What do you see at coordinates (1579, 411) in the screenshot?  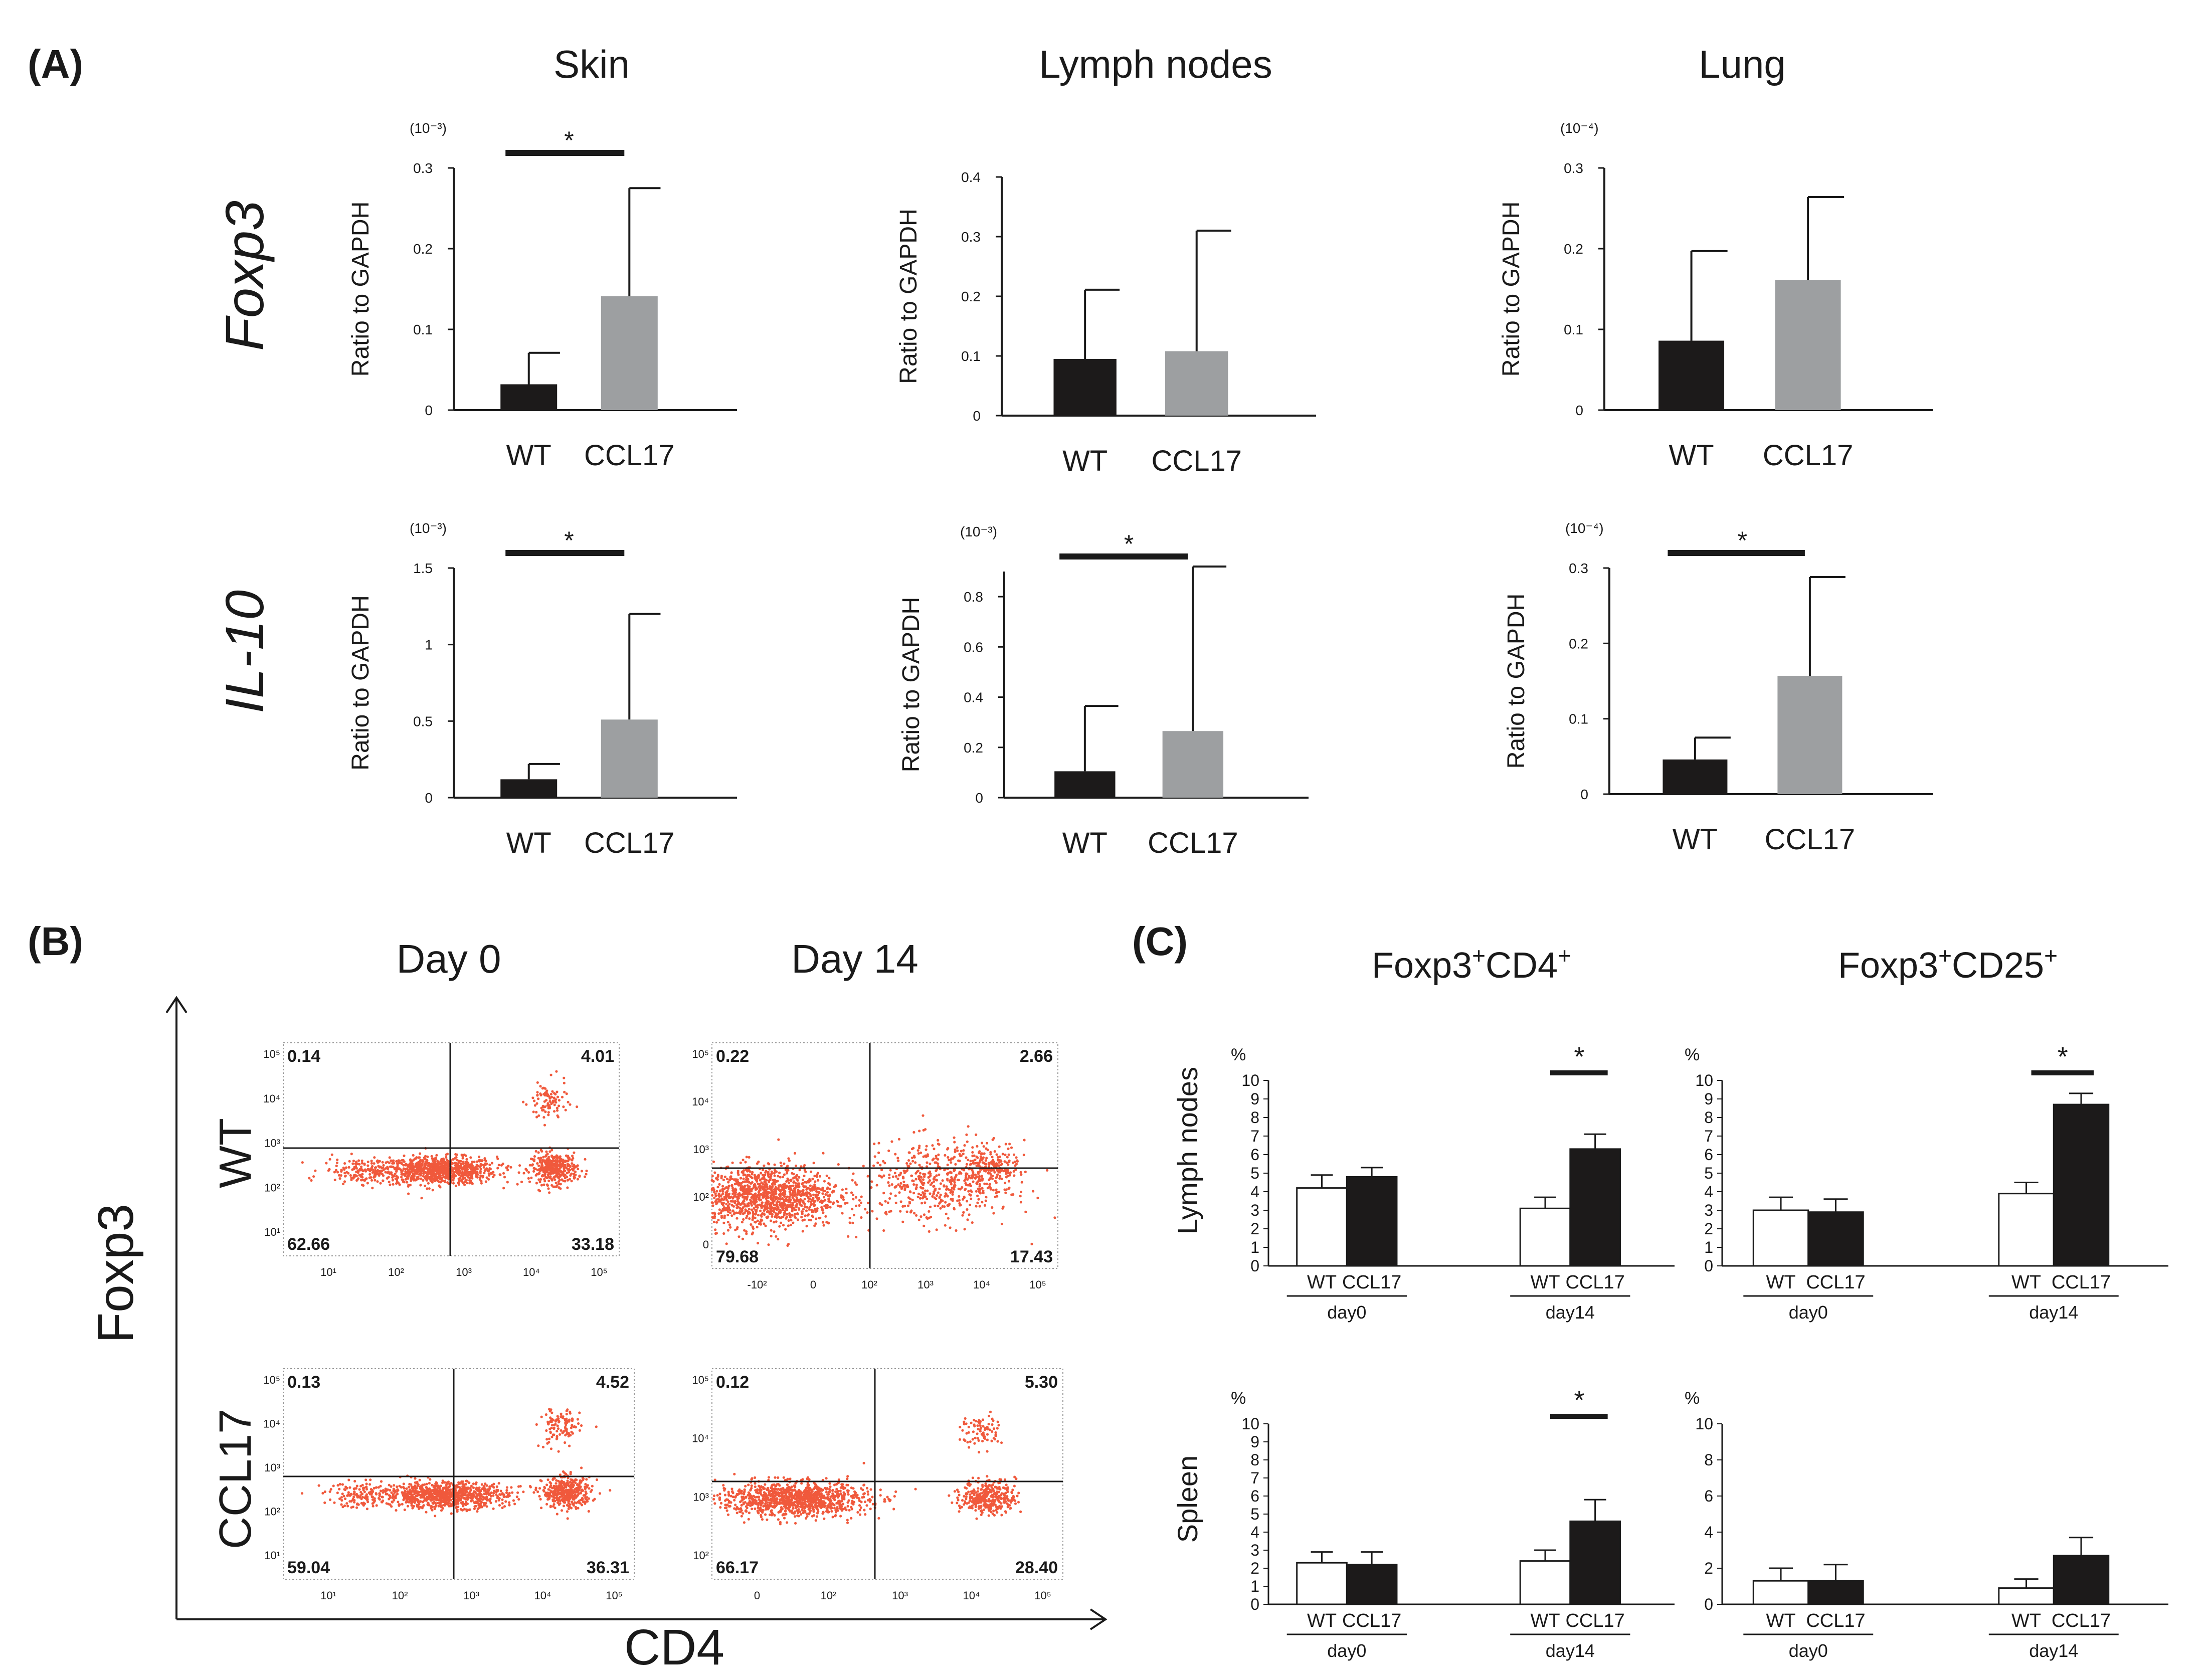 I see `y-tick-label: 0` at bounding box center [1579, 411].